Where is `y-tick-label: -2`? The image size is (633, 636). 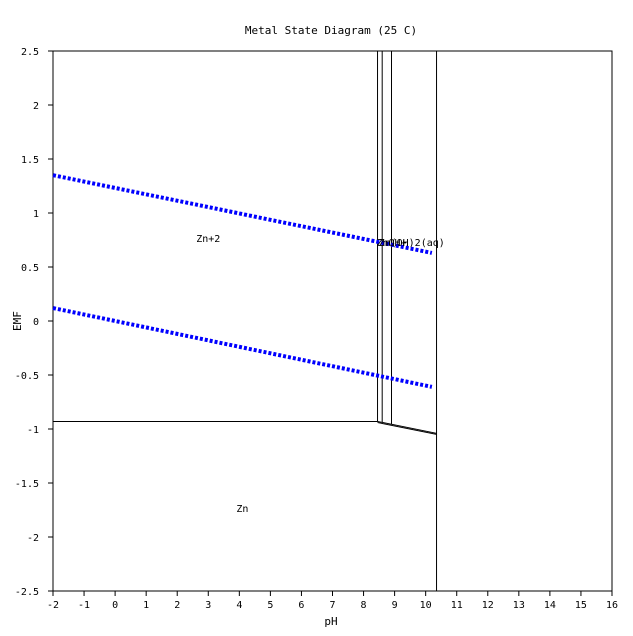 y-tick-label: -2 is located at coordinates (33, 538).